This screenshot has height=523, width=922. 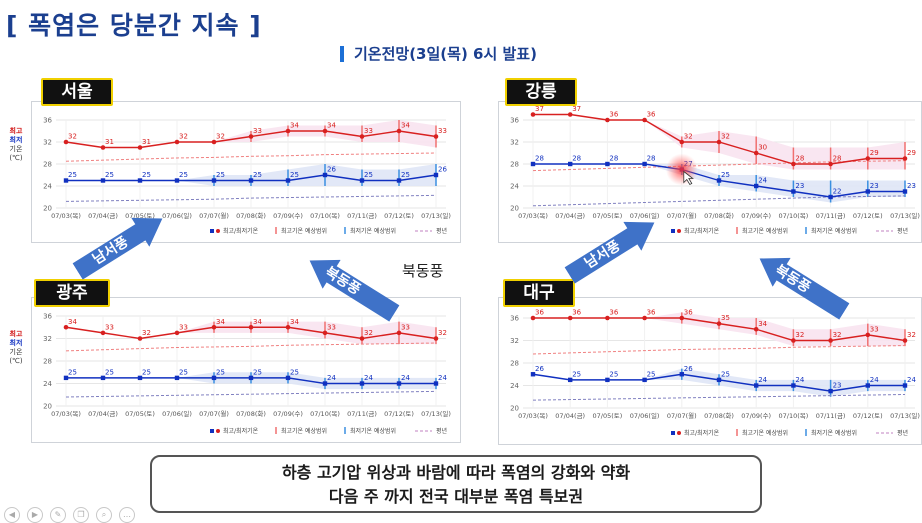 I want to click on x-tick-label: 07/12(토), so click(x=868, y=416).